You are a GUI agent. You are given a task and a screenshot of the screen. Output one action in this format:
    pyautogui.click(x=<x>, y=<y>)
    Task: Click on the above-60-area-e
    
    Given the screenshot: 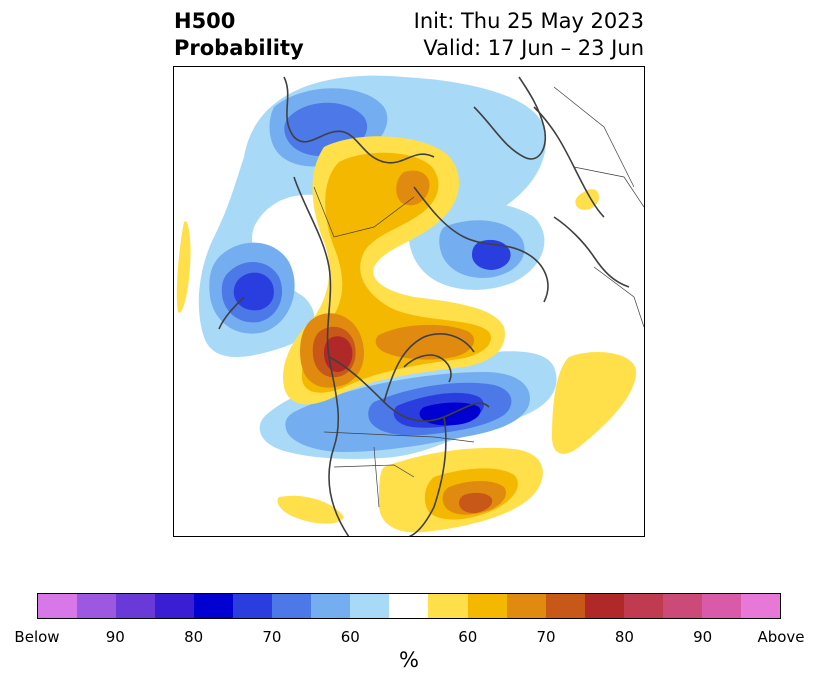 What is the action you would take?
    pyautogui.click(x=310, y=509)
    